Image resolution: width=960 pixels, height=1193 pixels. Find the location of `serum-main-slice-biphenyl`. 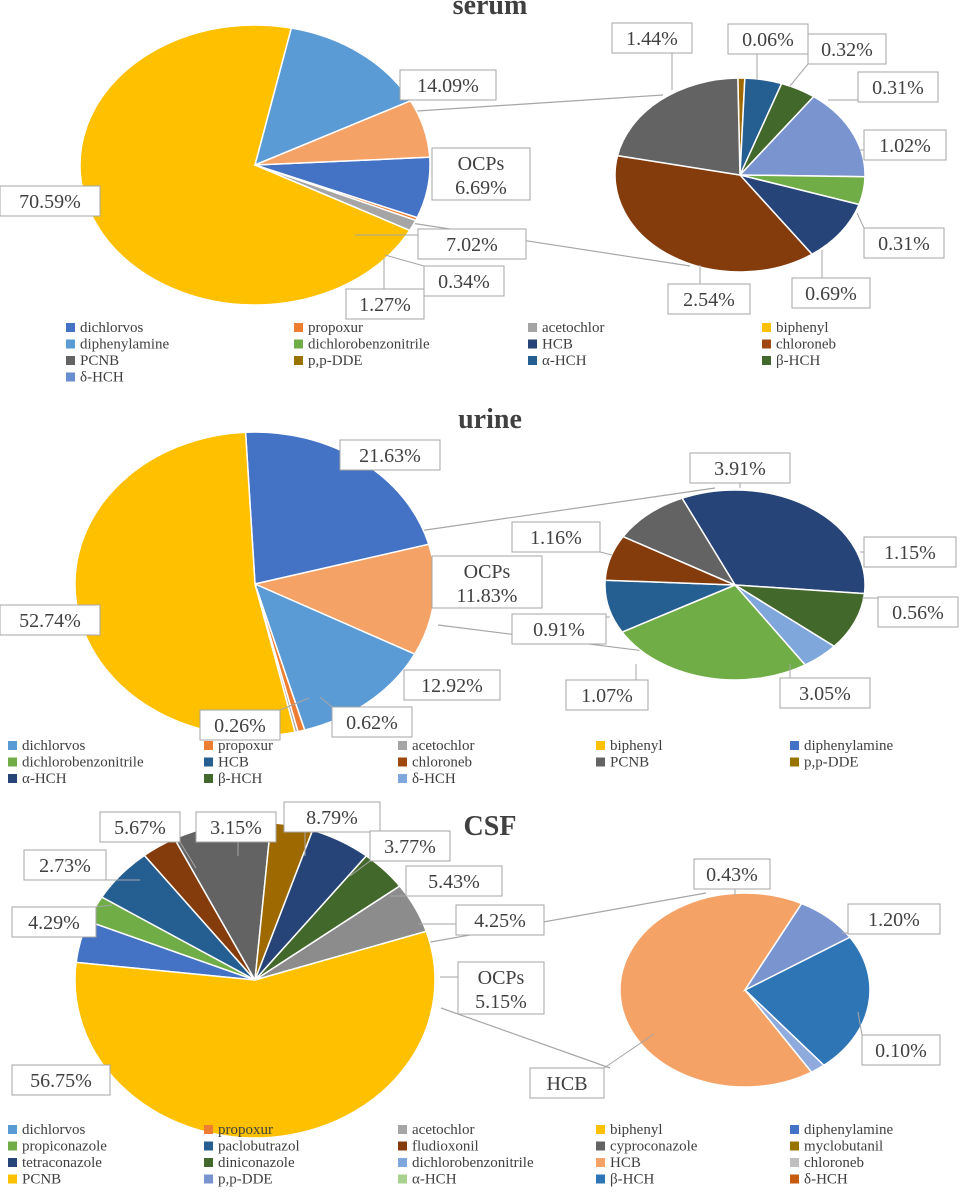

serum-main-slice-biphenyl is located at coordinates (245, 165).